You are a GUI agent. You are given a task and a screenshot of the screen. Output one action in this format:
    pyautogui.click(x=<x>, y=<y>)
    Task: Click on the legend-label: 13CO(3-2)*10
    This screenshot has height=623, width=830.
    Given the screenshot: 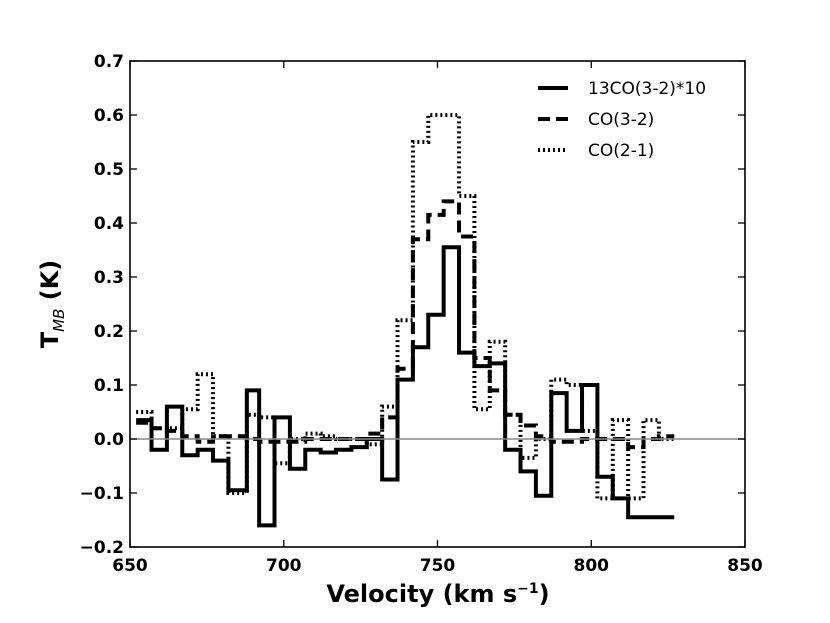 What is the action you would take?
    pyautogui.click(x=647, y=89)
    